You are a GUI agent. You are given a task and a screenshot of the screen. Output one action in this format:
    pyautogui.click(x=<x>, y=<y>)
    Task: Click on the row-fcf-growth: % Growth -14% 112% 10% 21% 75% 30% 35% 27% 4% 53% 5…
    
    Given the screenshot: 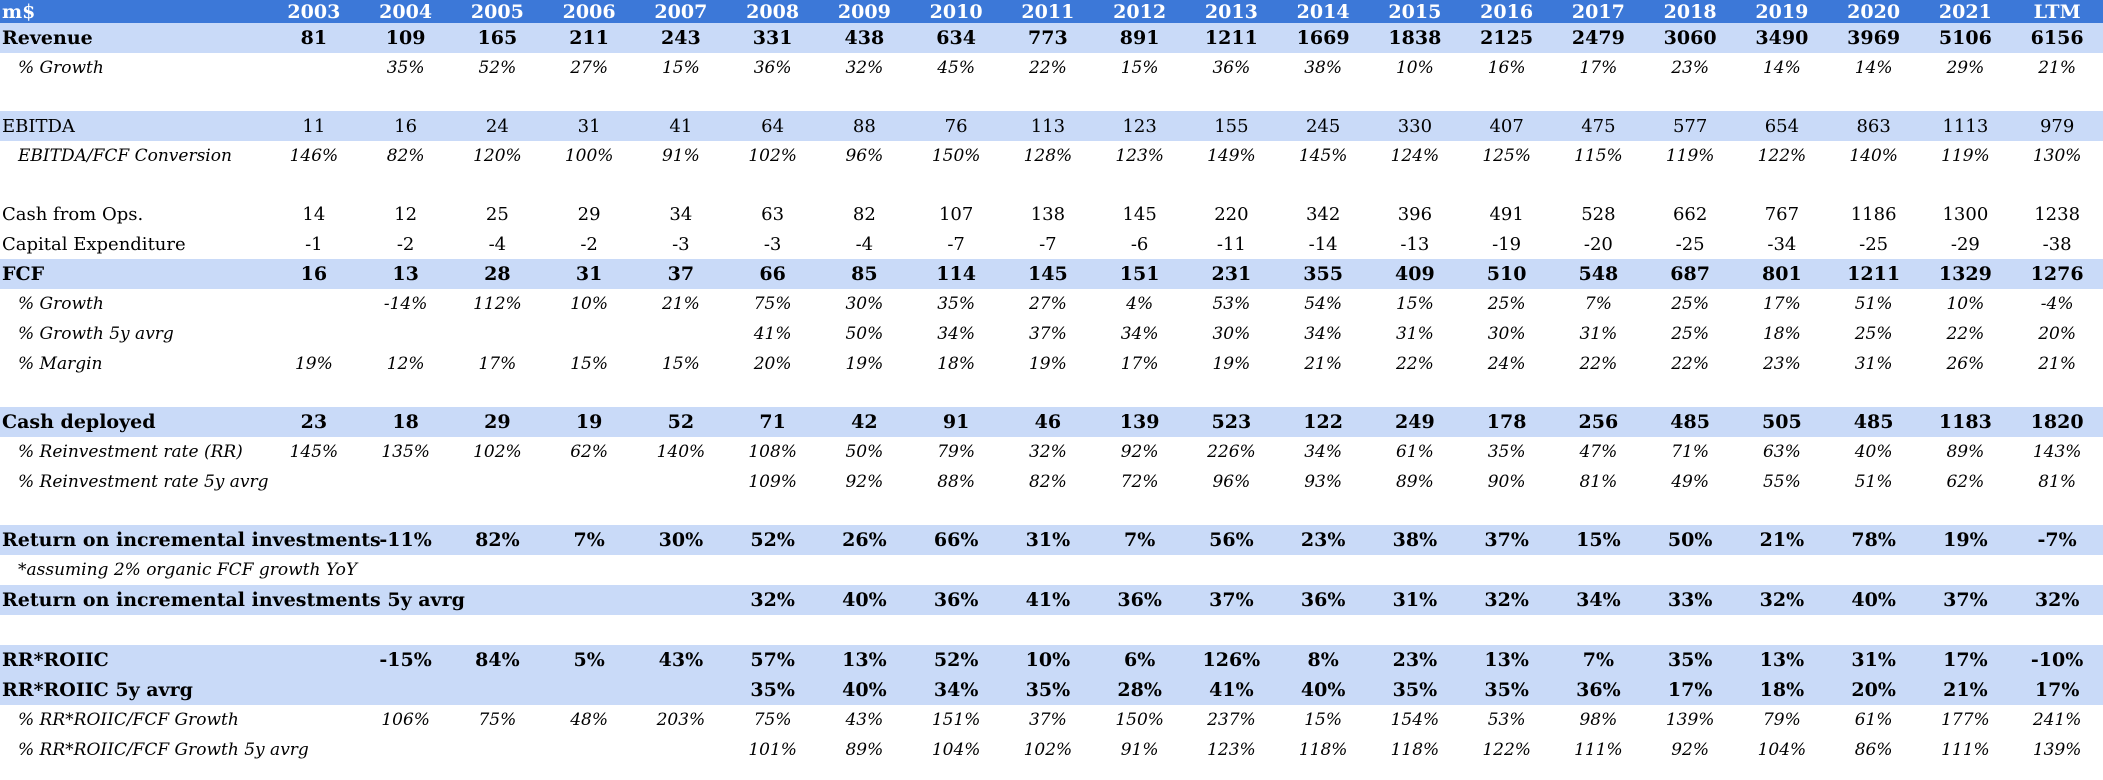 What is the action you would take?
    pyautogui.click(x=1051, y=304)
    